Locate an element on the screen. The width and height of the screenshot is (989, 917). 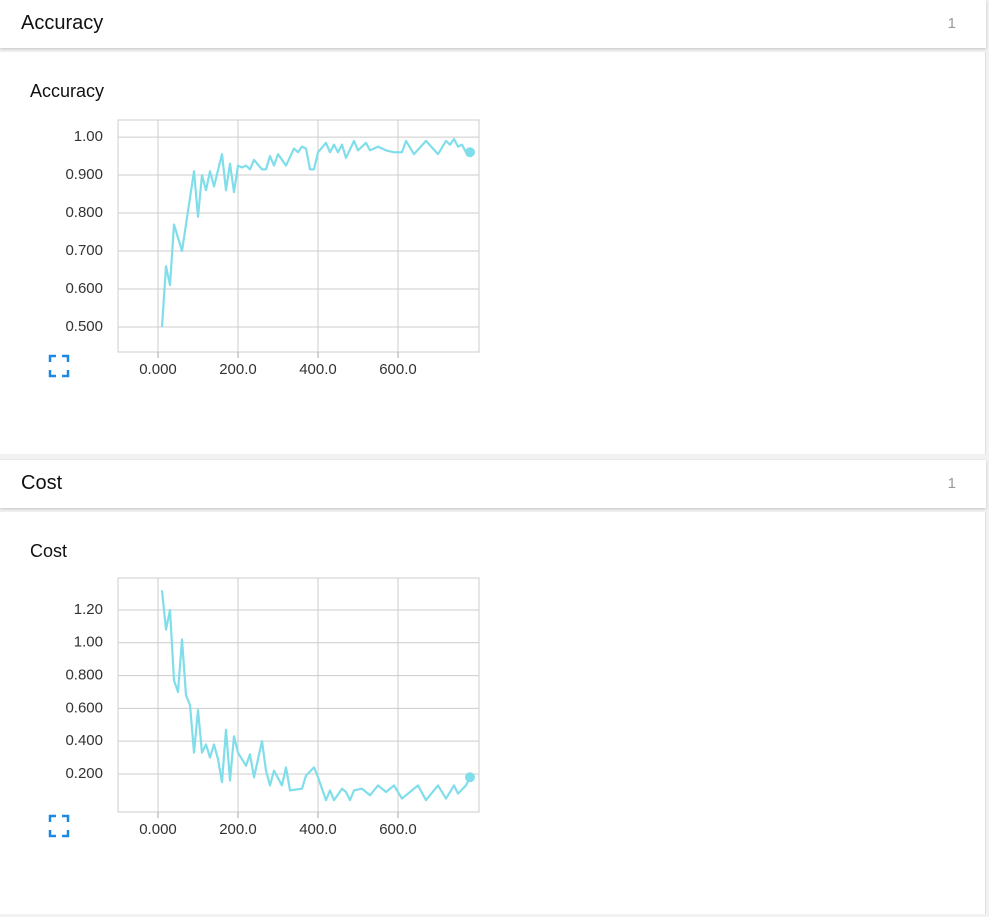
y-tick-label: 0.900 is located at coordinates (84, 174).